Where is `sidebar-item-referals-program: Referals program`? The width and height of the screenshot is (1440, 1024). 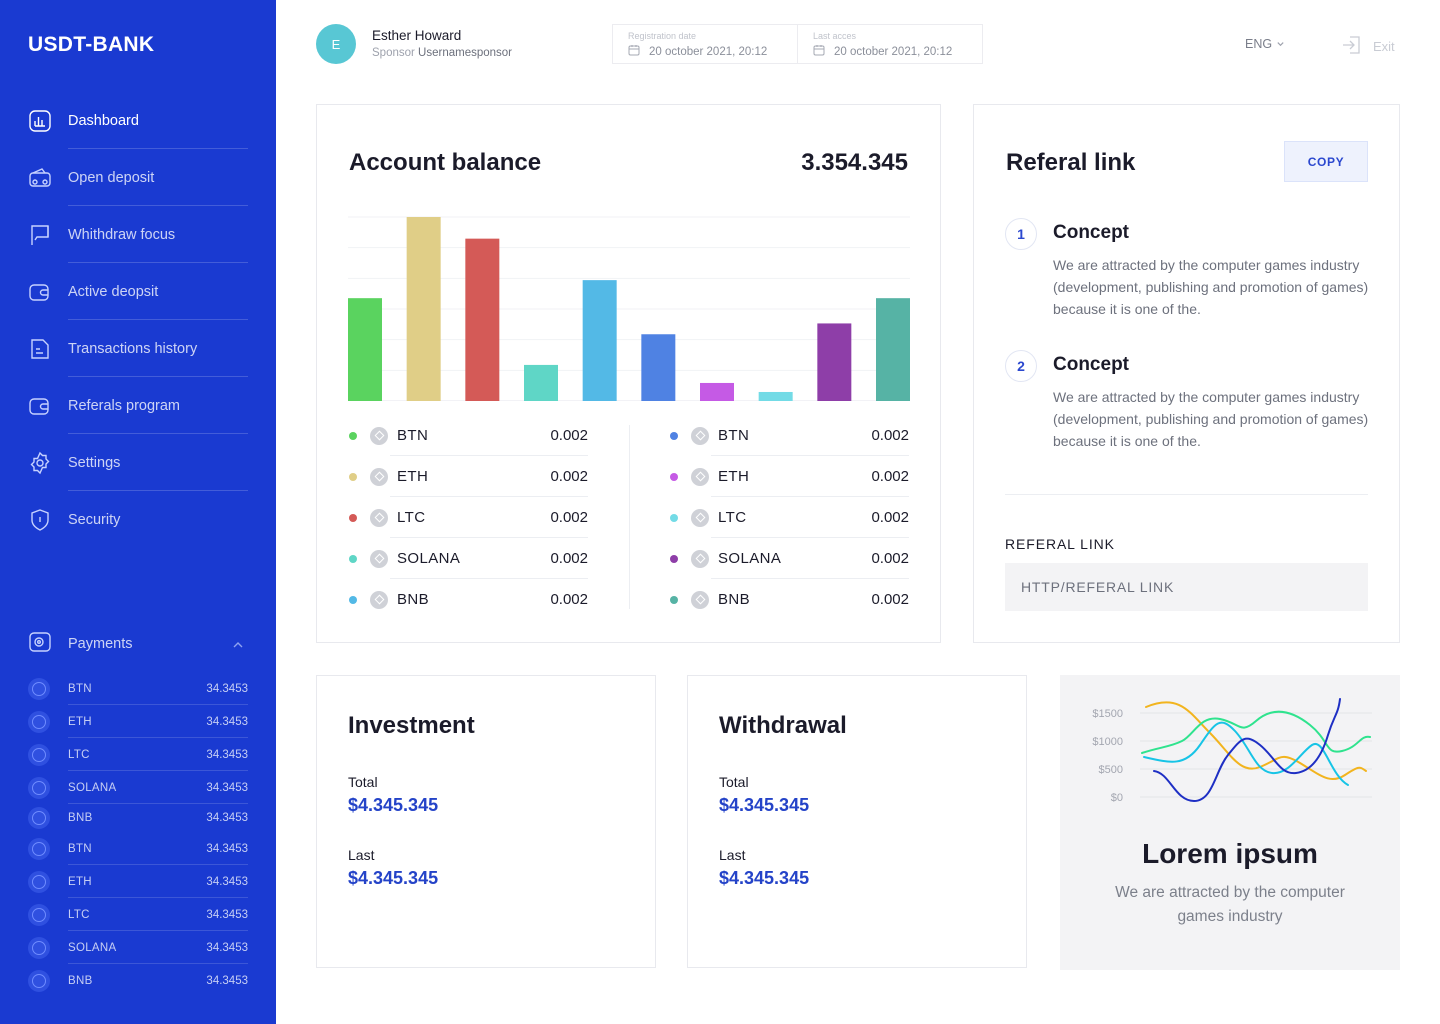
sidebar-item-referals-program: Referals program is located at coordinates (138, 405).